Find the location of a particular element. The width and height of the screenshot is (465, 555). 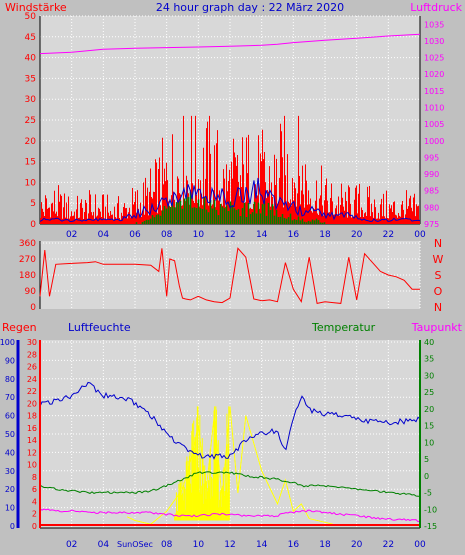

top-x-tick-label: 14 is located at coordinates (262, 235).